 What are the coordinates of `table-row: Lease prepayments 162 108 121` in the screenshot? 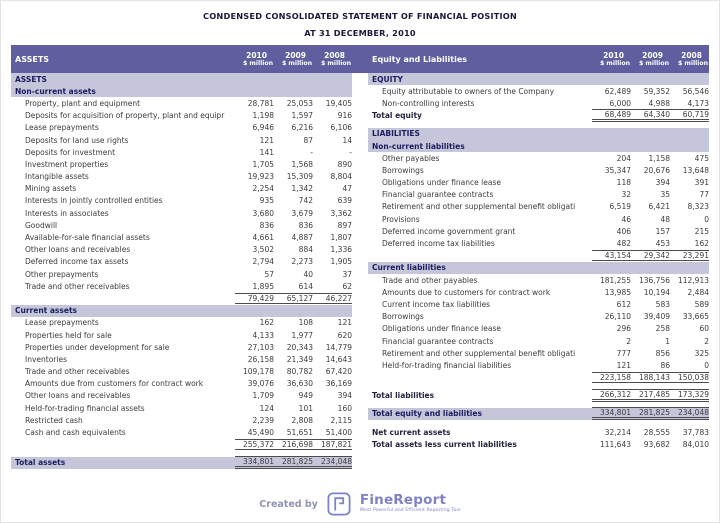 It's located at (181, 323).